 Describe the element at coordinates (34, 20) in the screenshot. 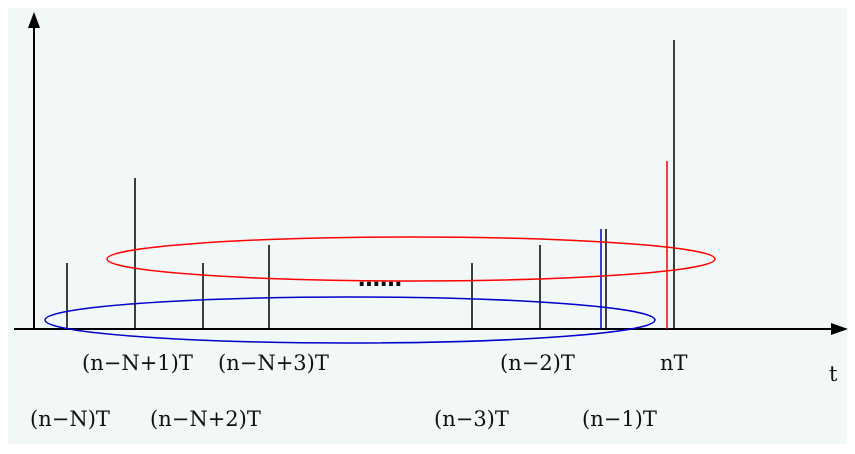

I see `vertical-axis-arrowhead` at that location.